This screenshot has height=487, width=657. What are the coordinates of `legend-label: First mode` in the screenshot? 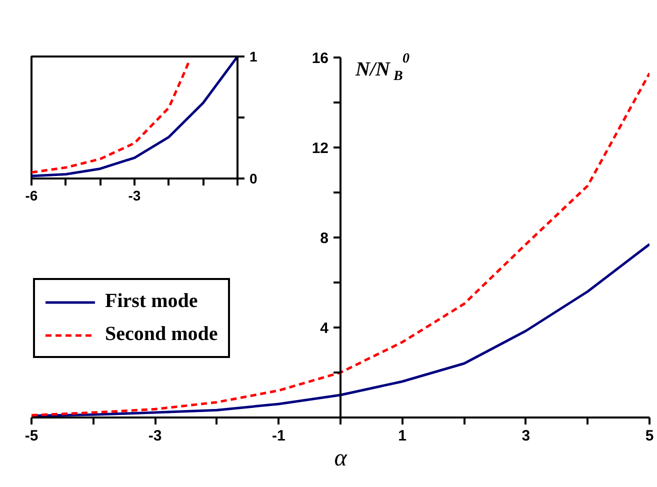 It's located at (151, 301).